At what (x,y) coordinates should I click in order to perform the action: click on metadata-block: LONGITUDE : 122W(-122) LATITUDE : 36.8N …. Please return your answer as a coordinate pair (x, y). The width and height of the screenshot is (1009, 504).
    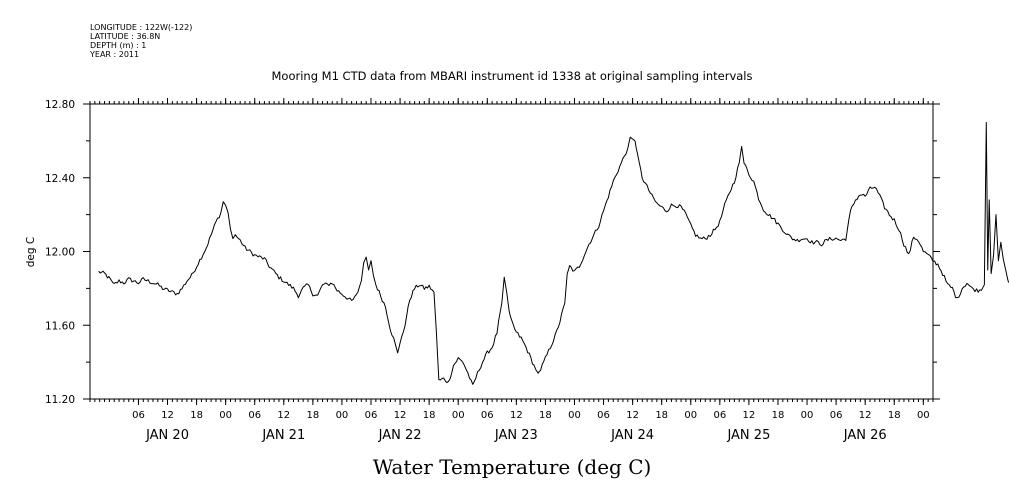
    Looking at the image, I should click on (140, 41).